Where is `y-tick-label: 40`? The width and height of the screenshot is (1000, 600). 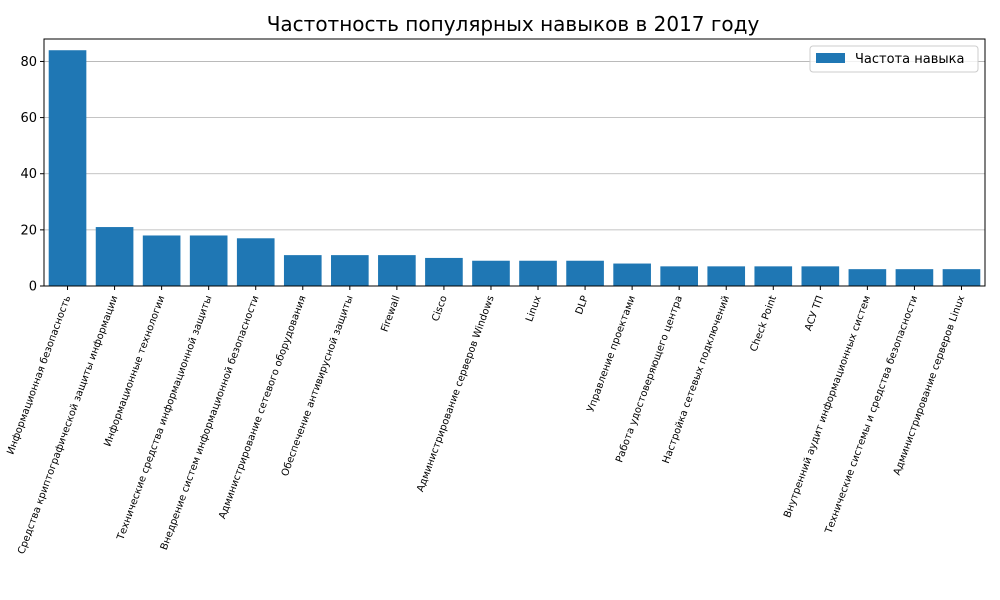
y-tick-label: 40 is located at coordinates (28, 174).